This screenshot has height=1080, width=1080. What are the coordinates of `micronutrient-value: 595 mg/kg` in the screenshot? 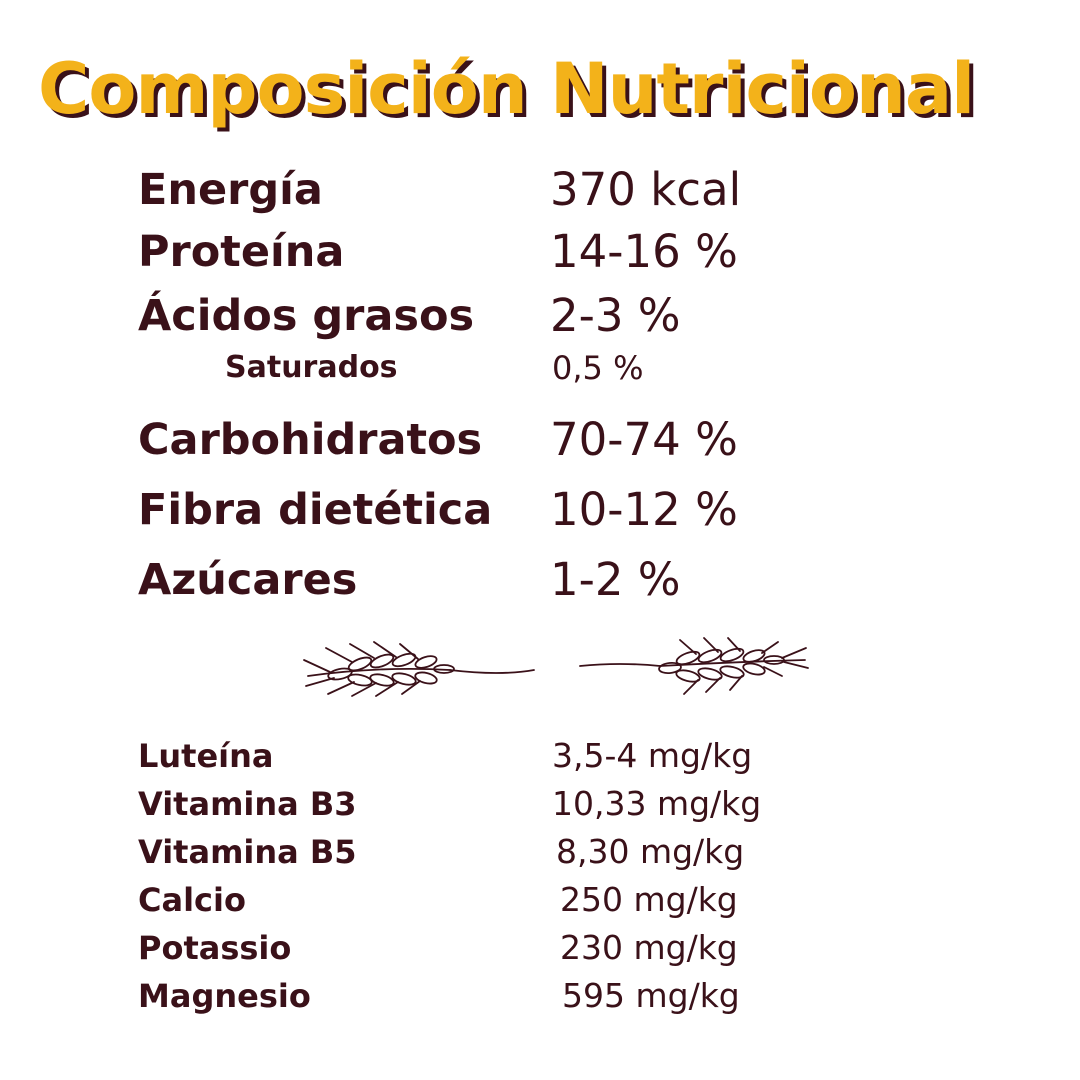 It's located at (651, 995).